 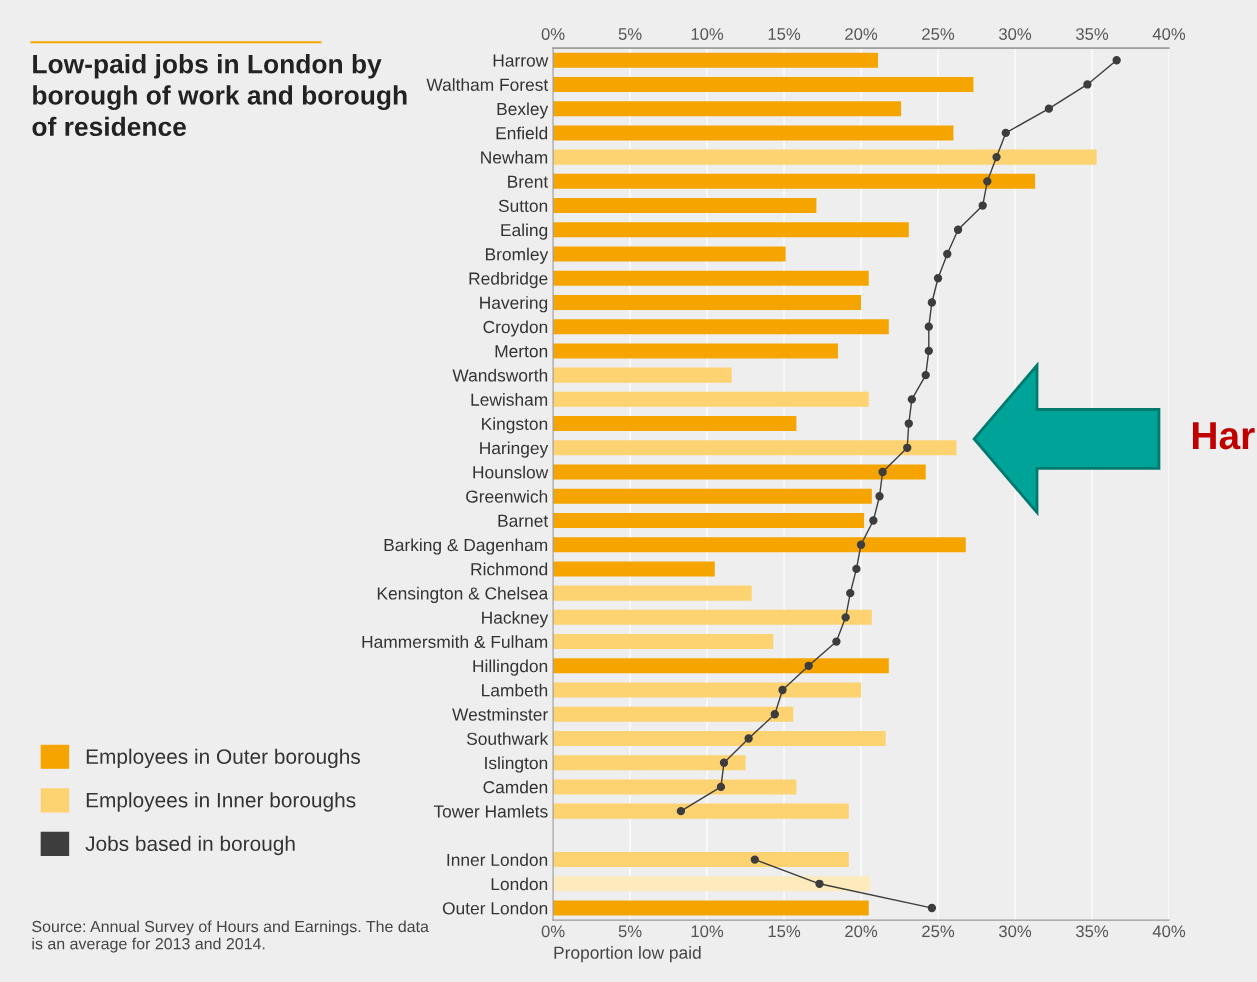 What do you see at coordinates (508, 280) in the screenshot?
I see `y-tick-label: Redbridge` at bounding box center [508, 280].